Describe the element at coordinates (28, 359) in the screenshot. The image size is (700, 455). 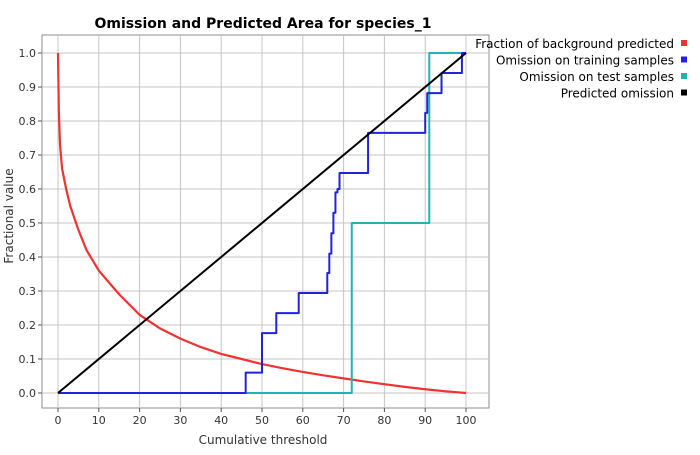
I see `y-tick-label: 0.1` at that location.